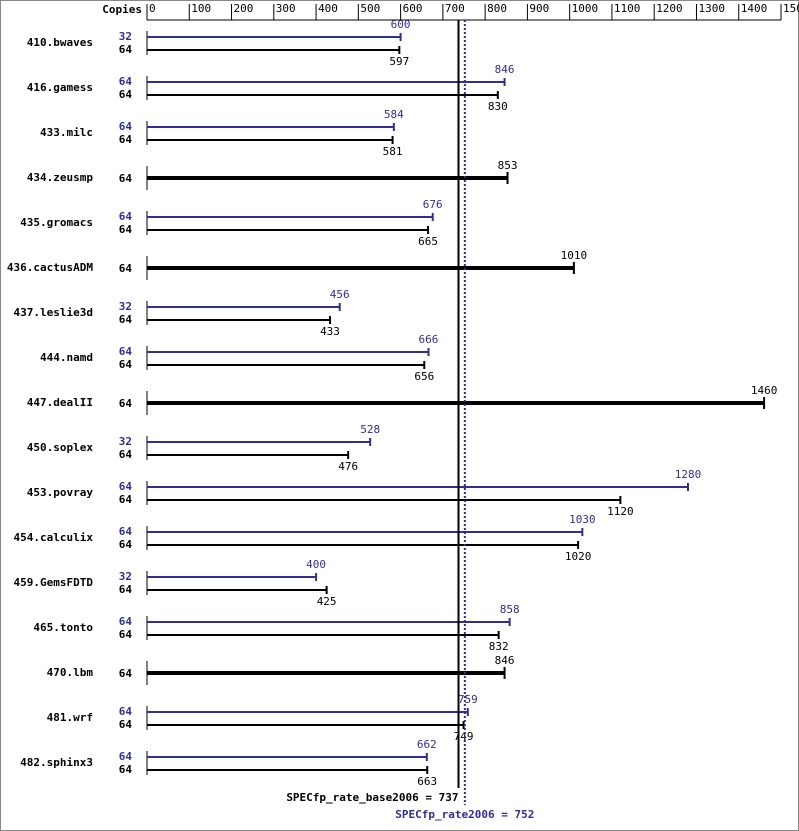  What do you see at coordinates (424, 376) in the screenshot?
I see `value-label: 656` at bounding box center [424, 376].